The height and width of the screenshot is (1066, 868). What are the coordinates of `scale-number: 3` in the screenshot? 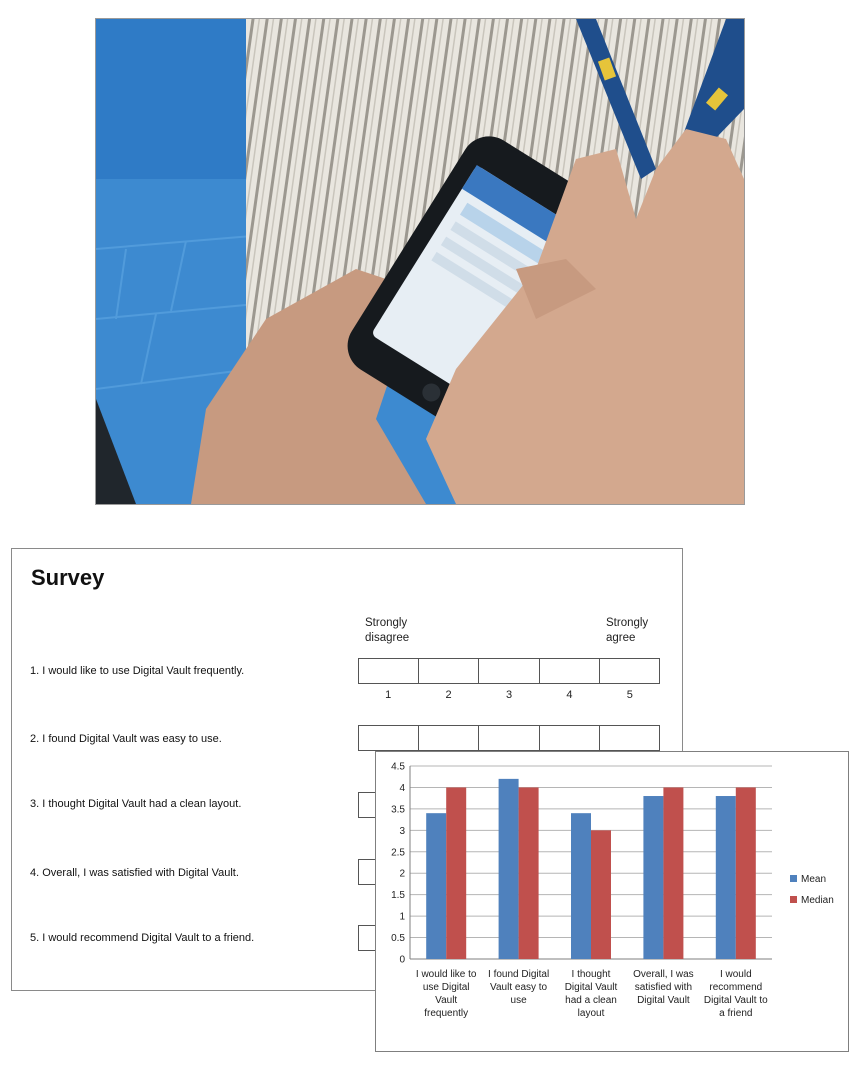 It's located at (509, 695).